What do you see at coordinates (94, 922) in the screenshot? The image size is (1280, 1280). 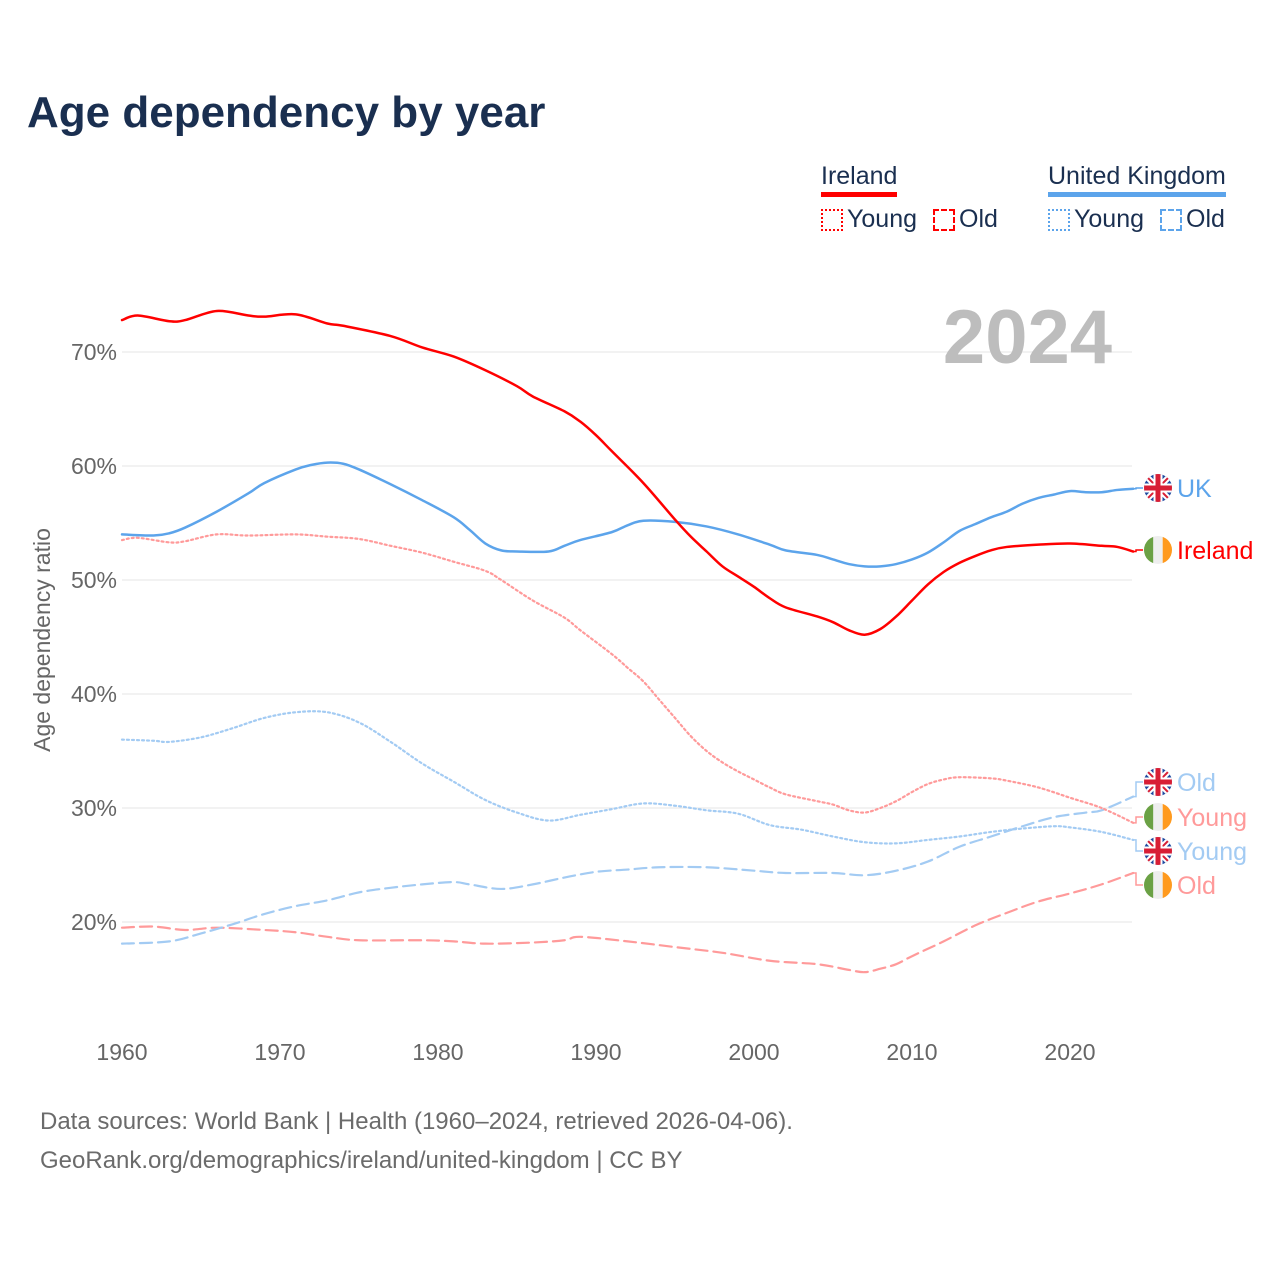 I see `y-tick-label: 20%` at bounding box center [94, 922].